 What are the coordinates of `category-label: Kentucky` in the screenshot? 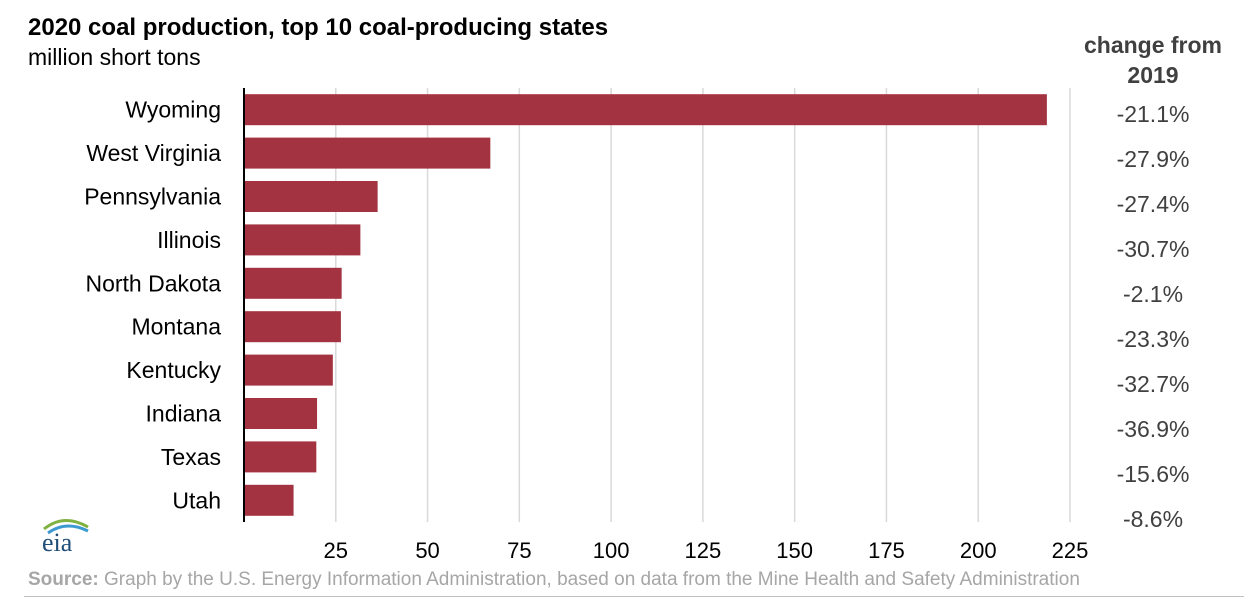 It's located at (173, 370).